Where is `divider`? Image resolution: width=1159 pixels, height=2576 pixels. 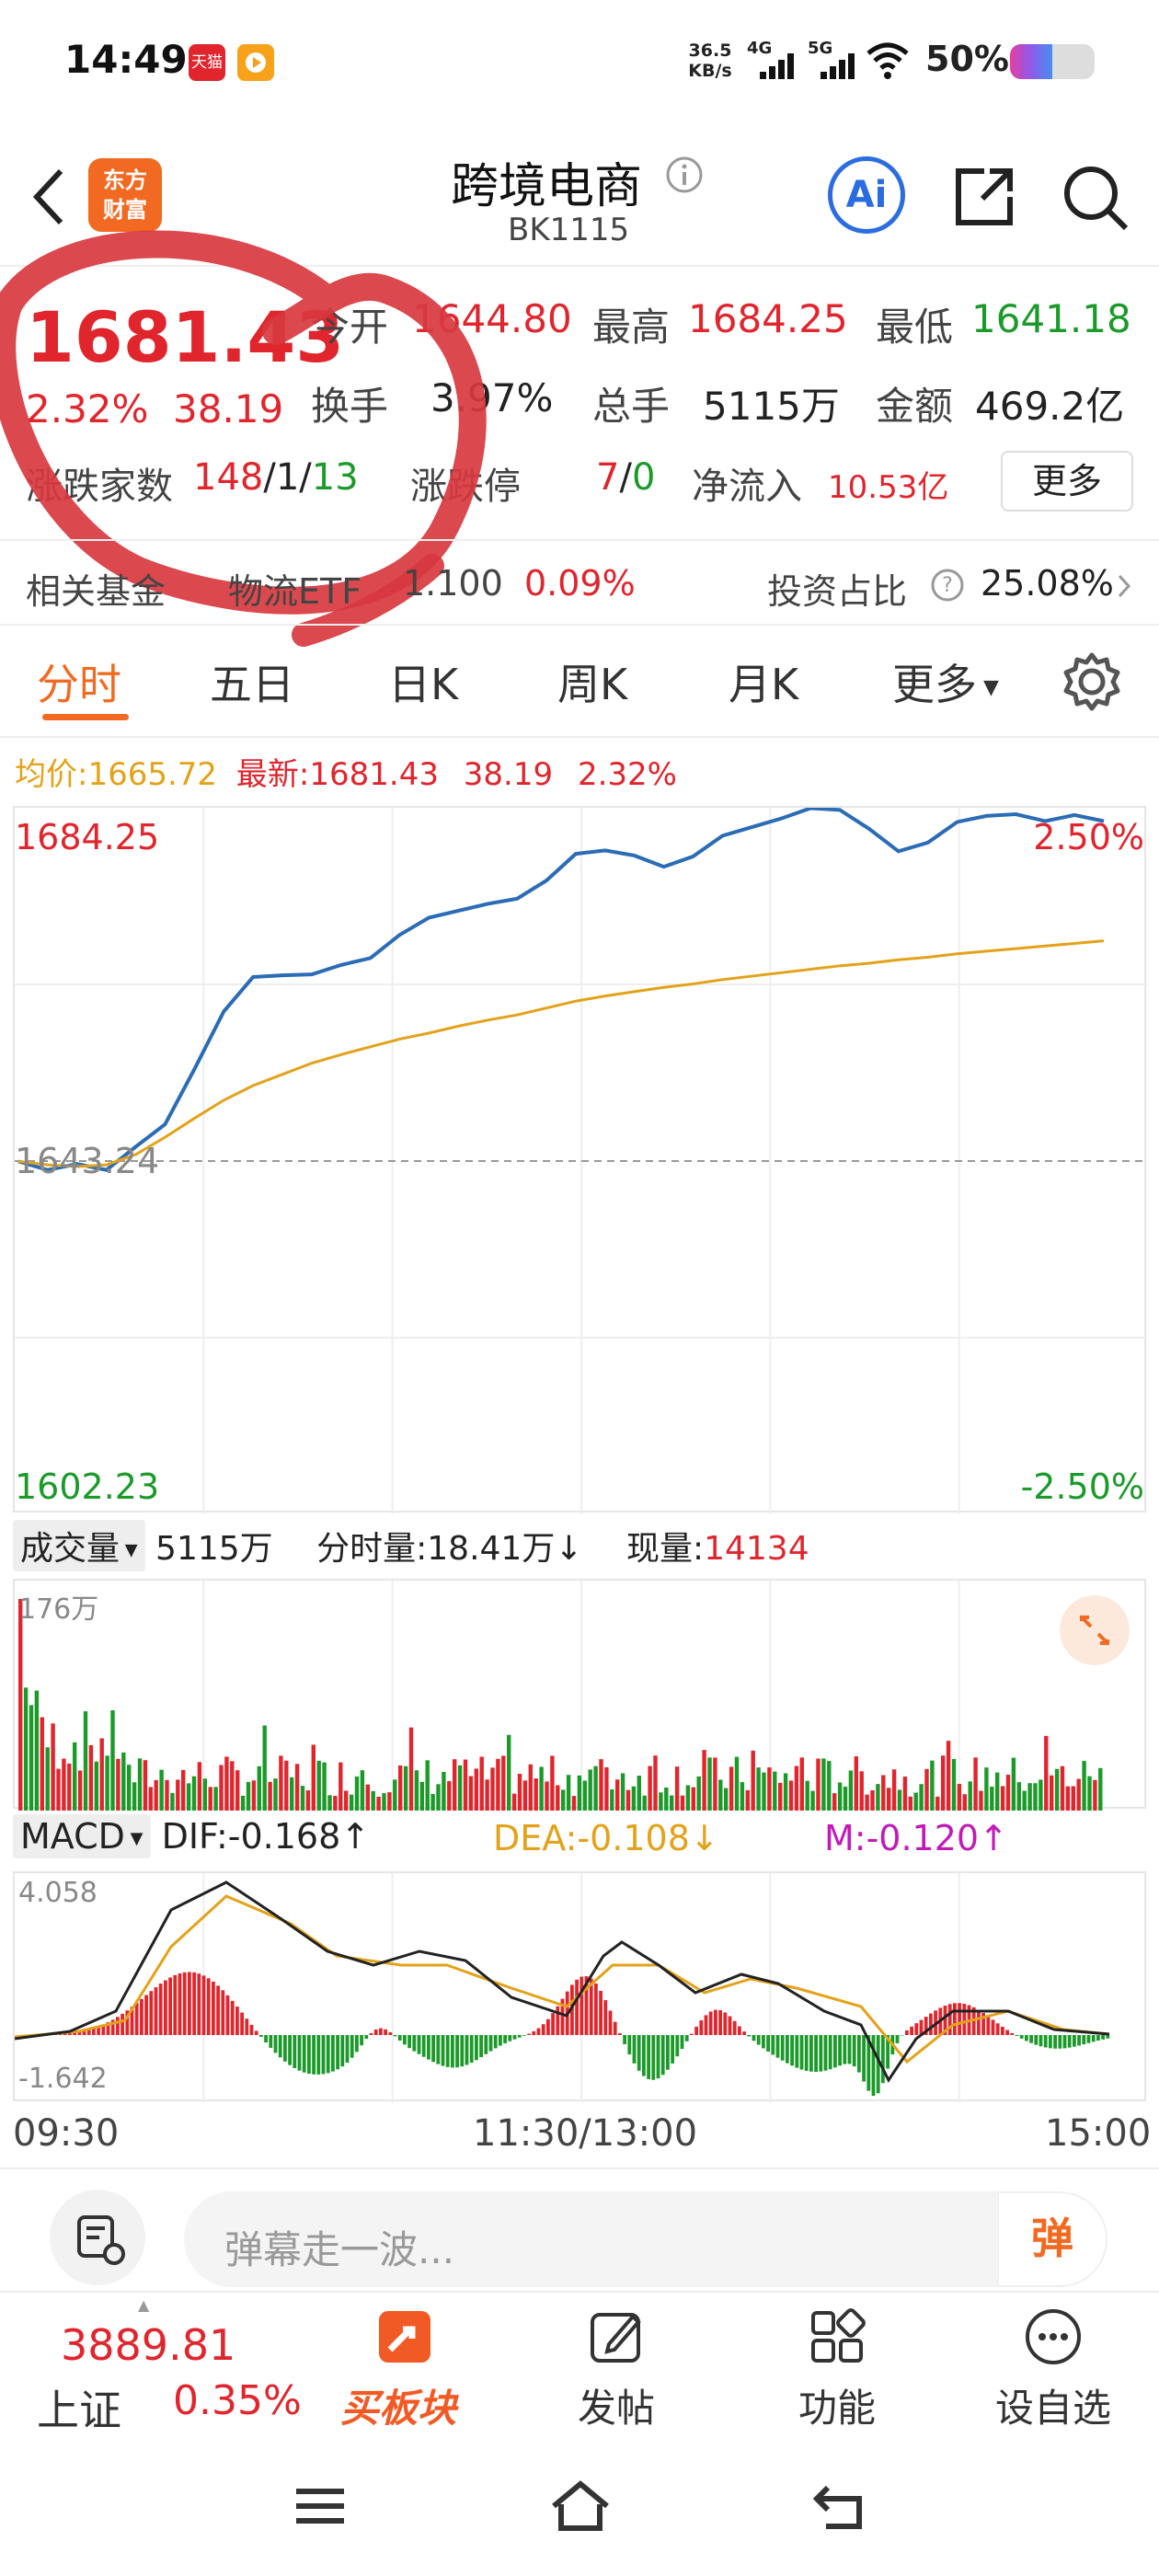
divider is located at coordinates (579, 540).